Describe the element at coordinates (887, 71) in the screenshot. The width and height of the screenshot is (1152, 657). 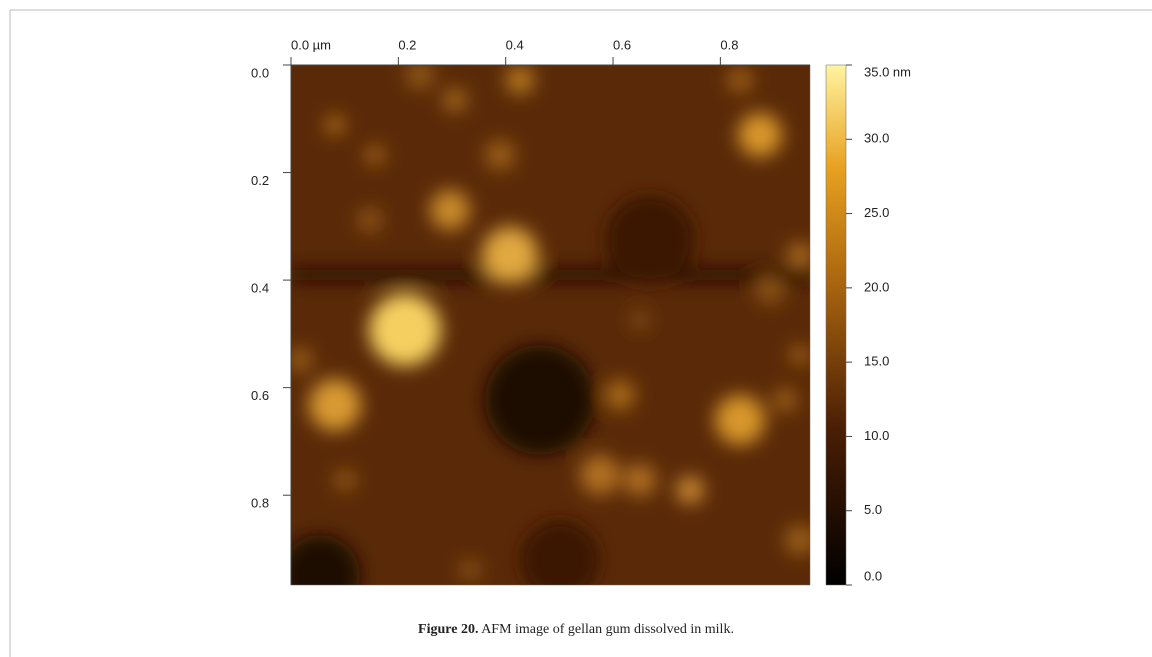
I see `colorbar-tick-label: 35.0 nm` at that location.